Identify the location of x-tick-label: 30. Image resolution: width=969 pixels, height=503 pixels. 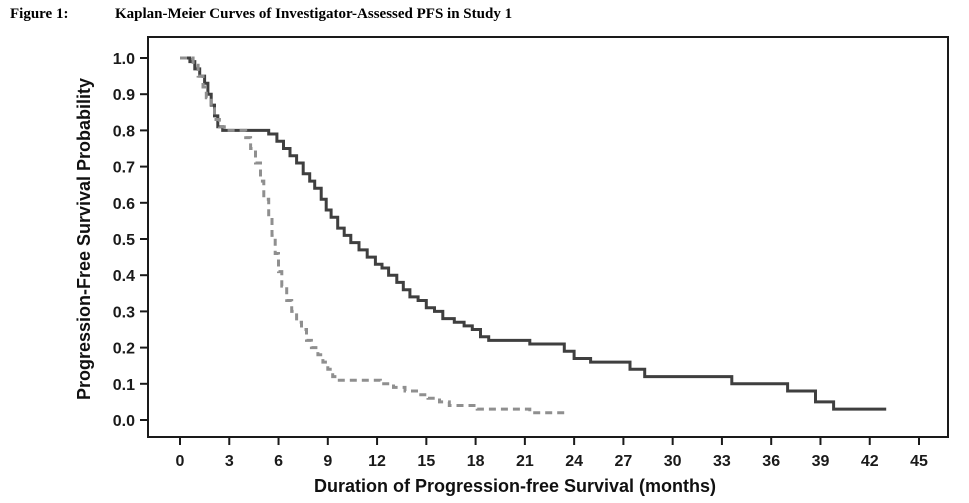
(673, 461).